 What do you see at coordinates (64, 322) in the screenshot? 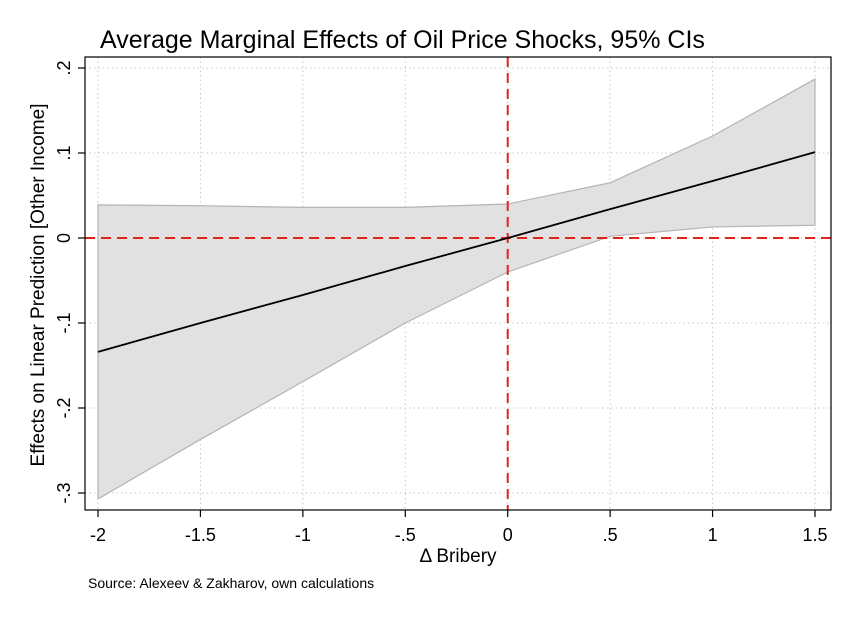
I see `y-tick-label: -.1` at bounding box center [64, 322].